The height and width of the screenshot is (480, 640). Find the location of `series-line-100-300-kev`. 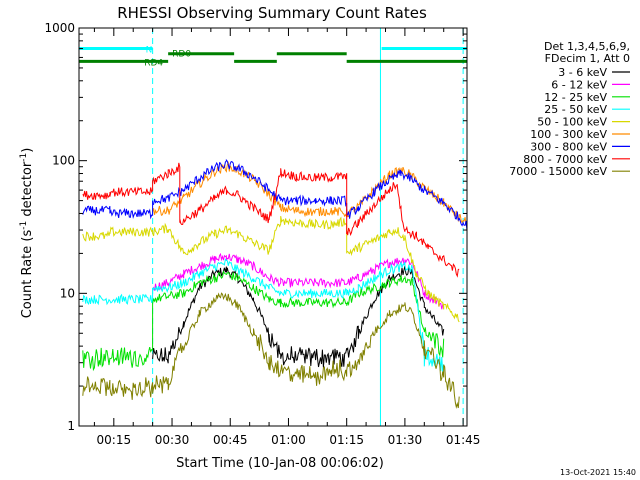

series-line-100-300-kev is located at coordinates (309, 193).